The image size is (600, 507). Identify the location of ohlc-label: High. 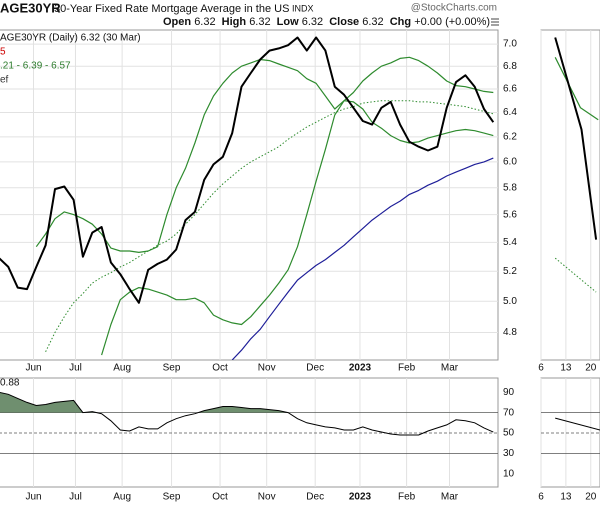
(234, 22).